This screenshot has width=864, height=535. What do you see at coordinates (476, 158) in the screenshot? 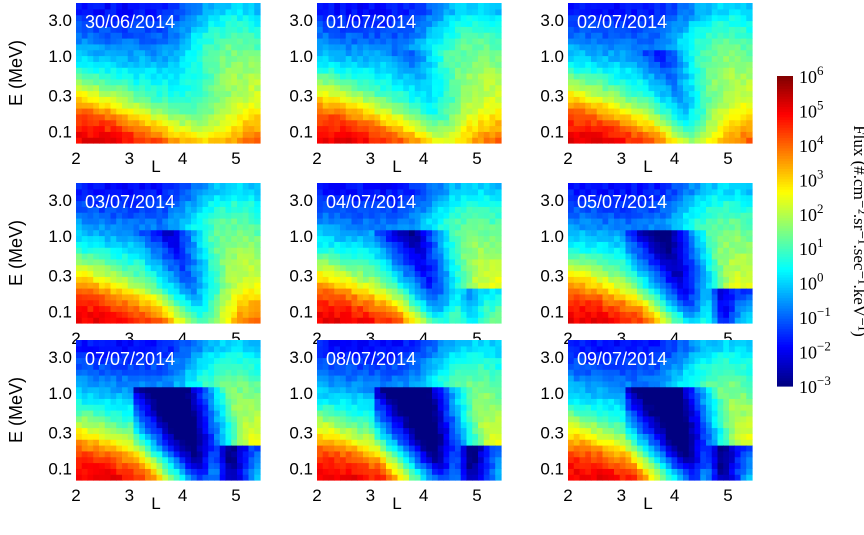
I see `x-tick-label: 5` at bounding box center [476, 158].